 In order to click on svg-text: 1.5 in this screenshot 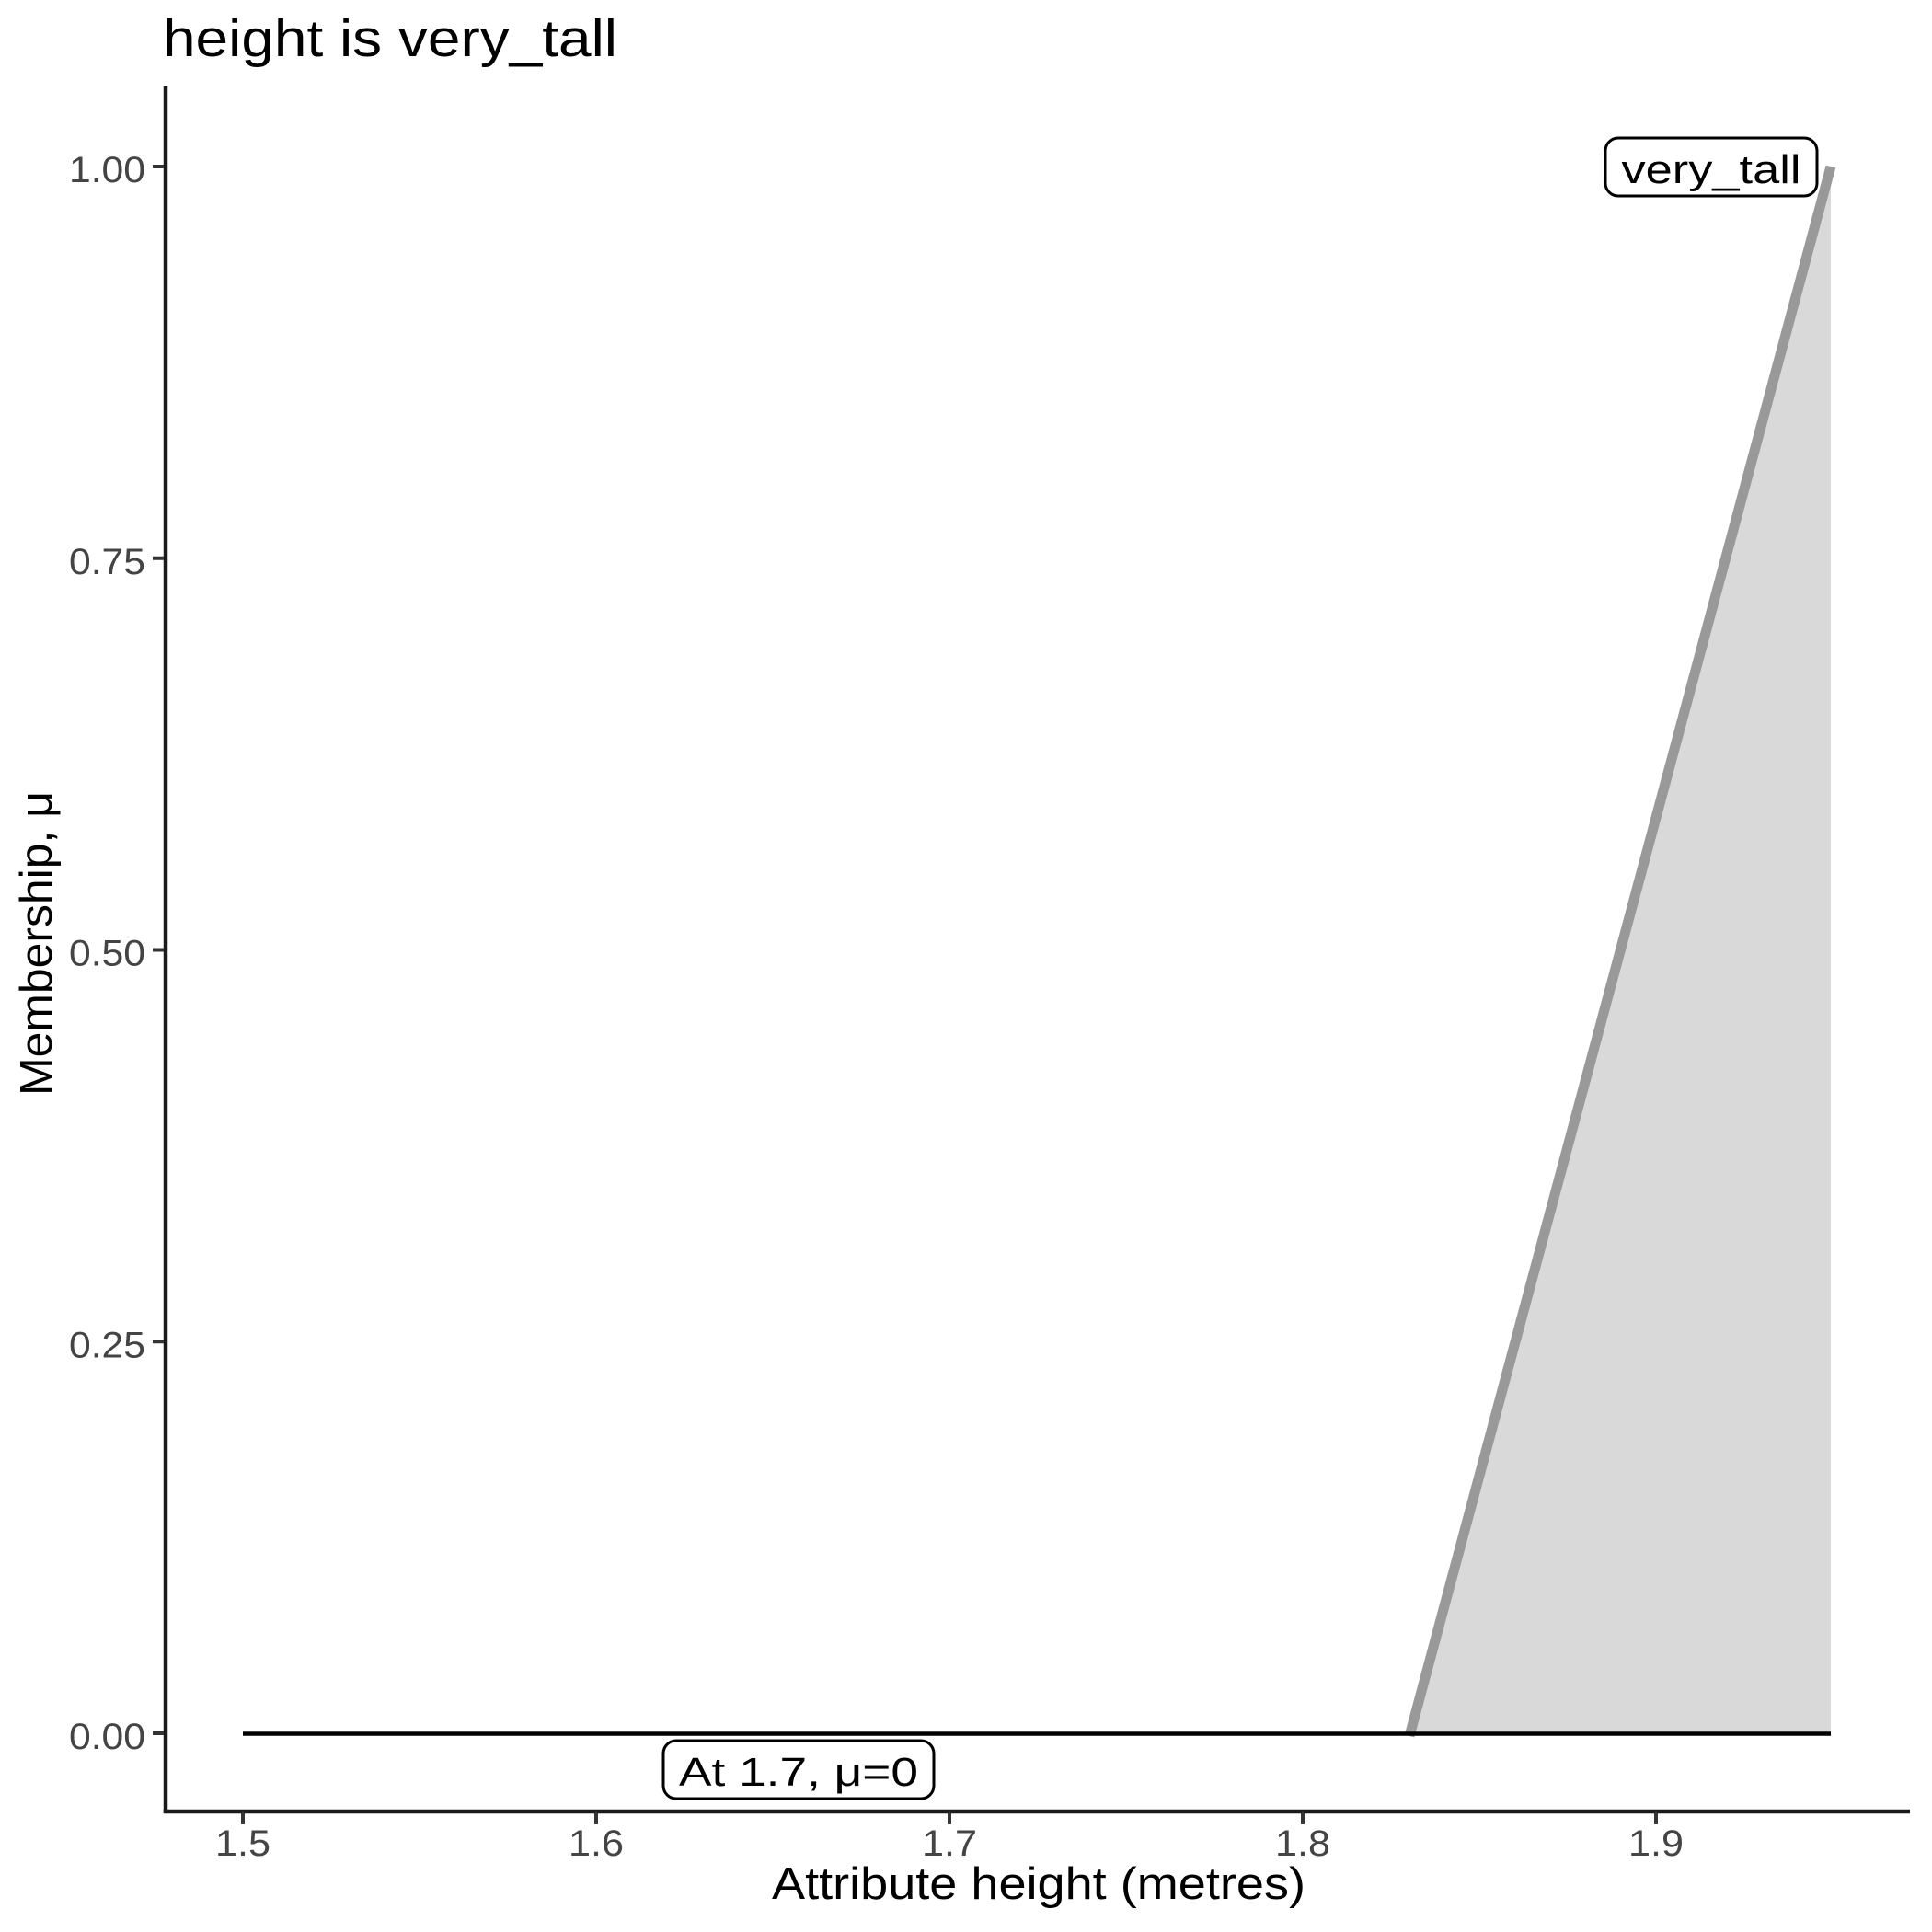, I will do `click(242, 1843)`.